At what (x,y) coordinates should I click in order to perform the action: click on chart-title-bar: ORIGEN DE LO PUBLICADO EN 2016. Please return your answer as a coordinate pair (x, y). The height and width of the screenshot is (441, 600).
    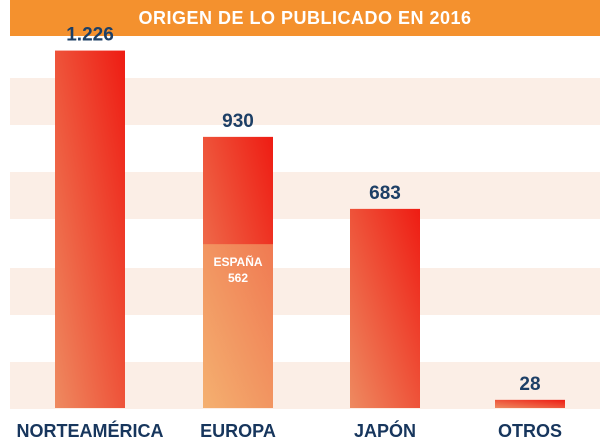
    Looking at the image, I should click on (305, 18).